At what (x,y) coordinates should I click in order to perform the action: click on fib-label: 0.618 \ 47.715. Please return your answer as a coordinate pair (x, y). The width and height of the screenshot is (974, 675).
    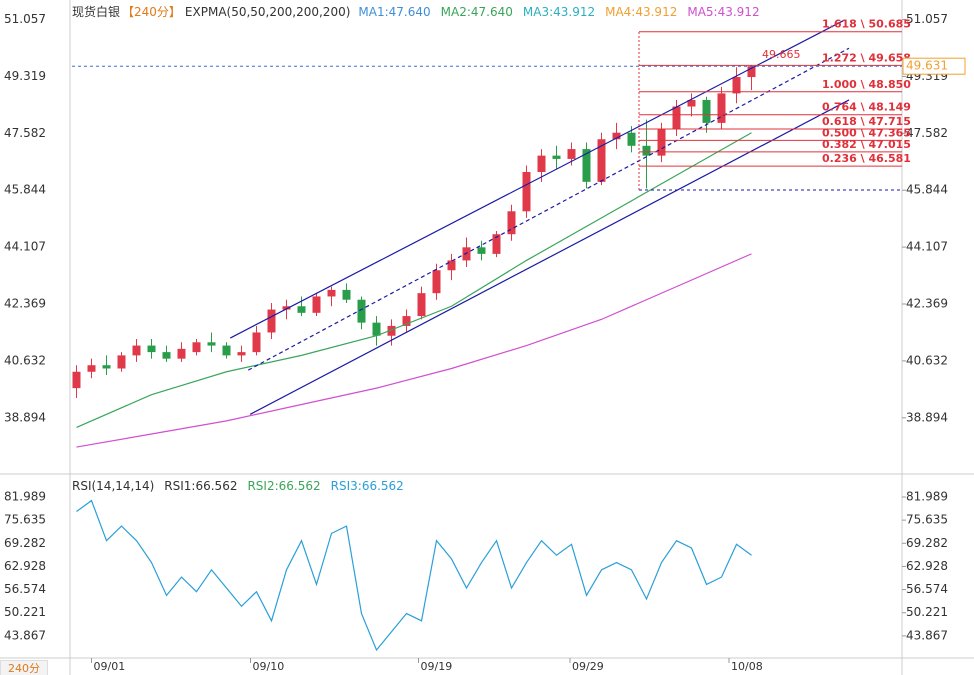
    Looking at the image, I should click on (866, 121).